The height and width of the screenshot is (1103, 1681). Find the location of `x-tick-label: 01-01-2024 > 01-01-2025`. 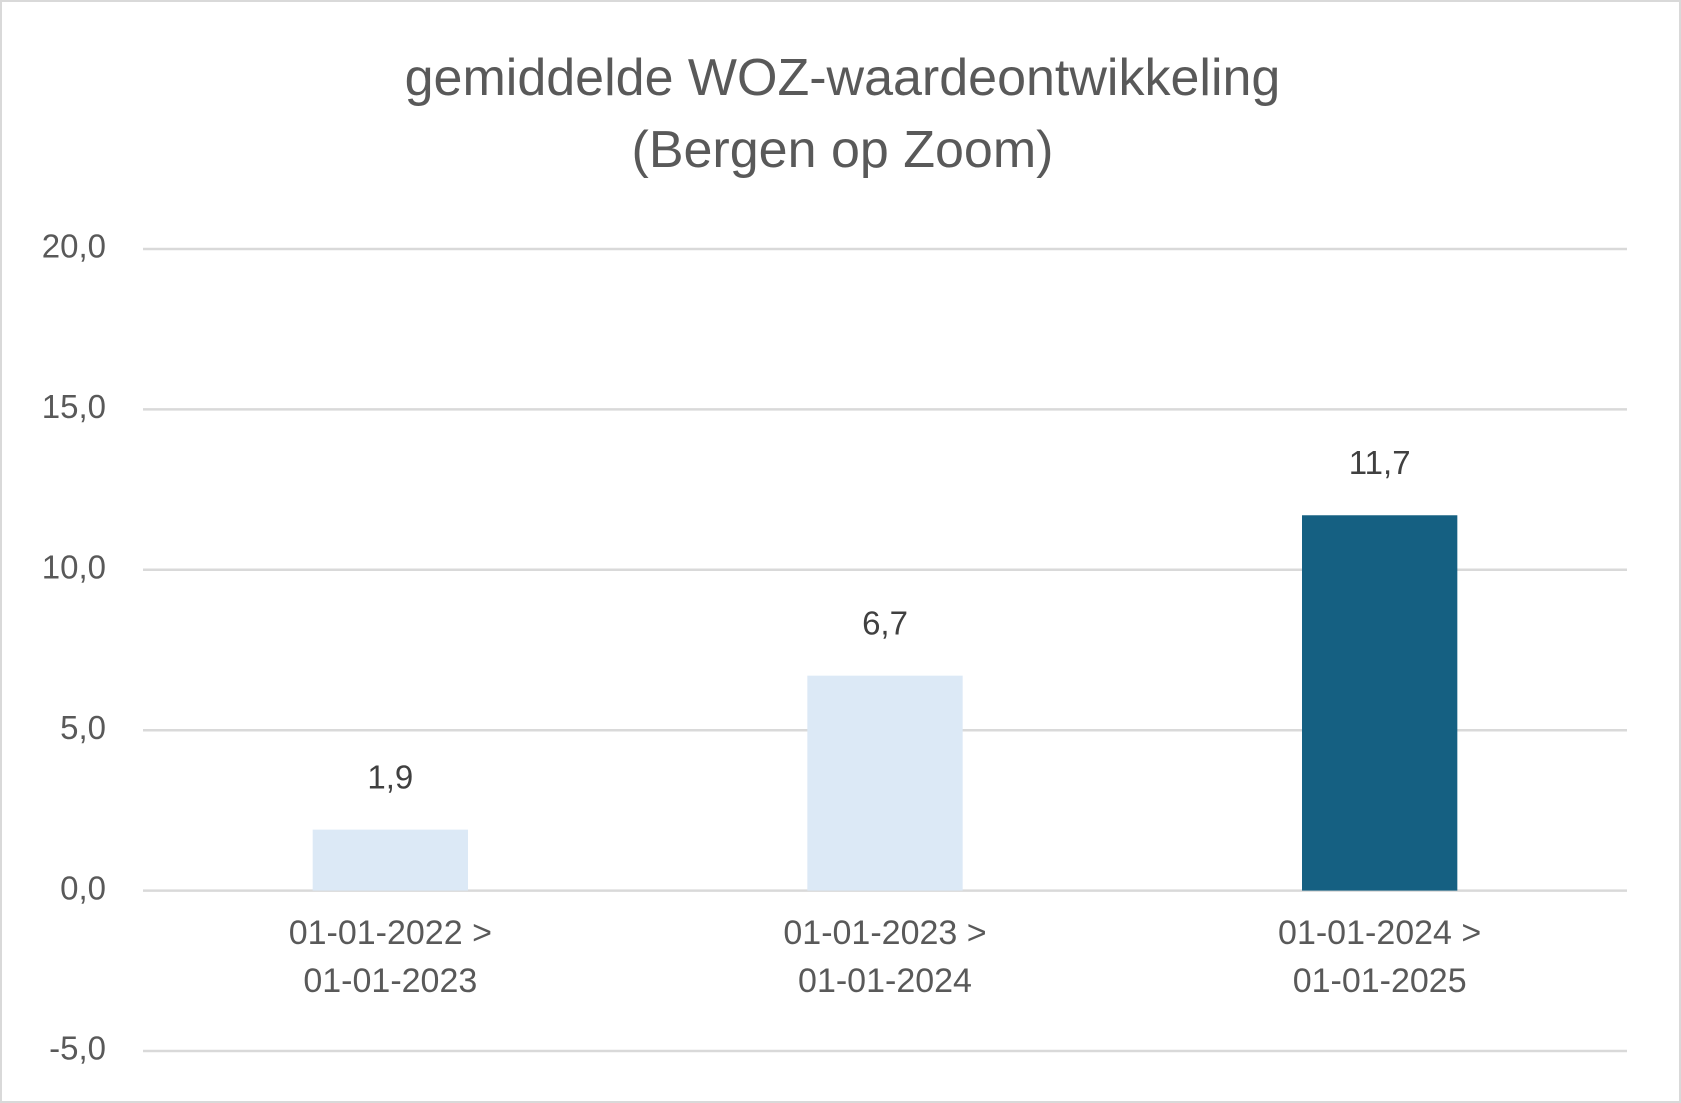

x-tick-label: 01-01-2024 > 01-01-2025 is located at coordinates (1380, 956).